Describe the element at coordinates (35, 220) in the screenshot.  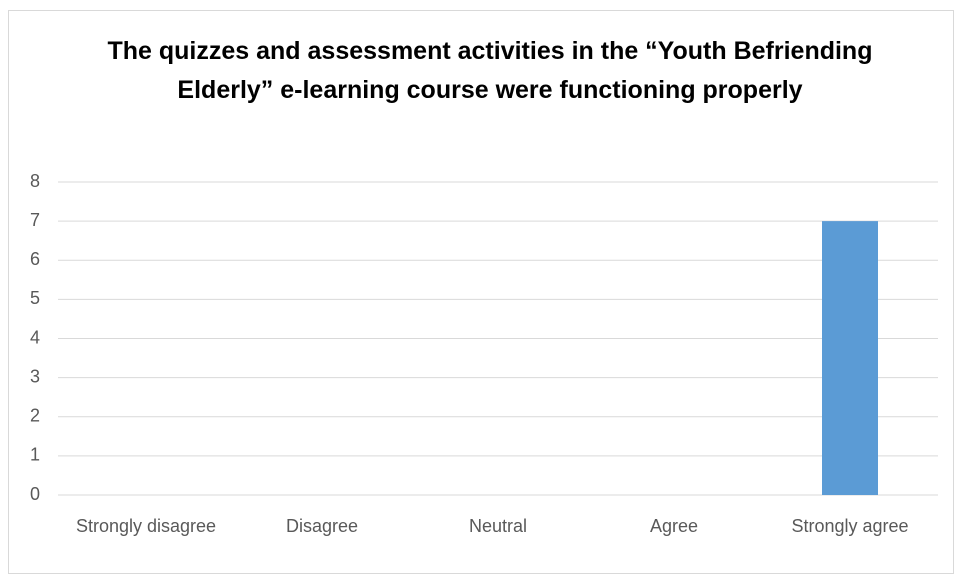
I see `y-tick-label: 7` at that location.